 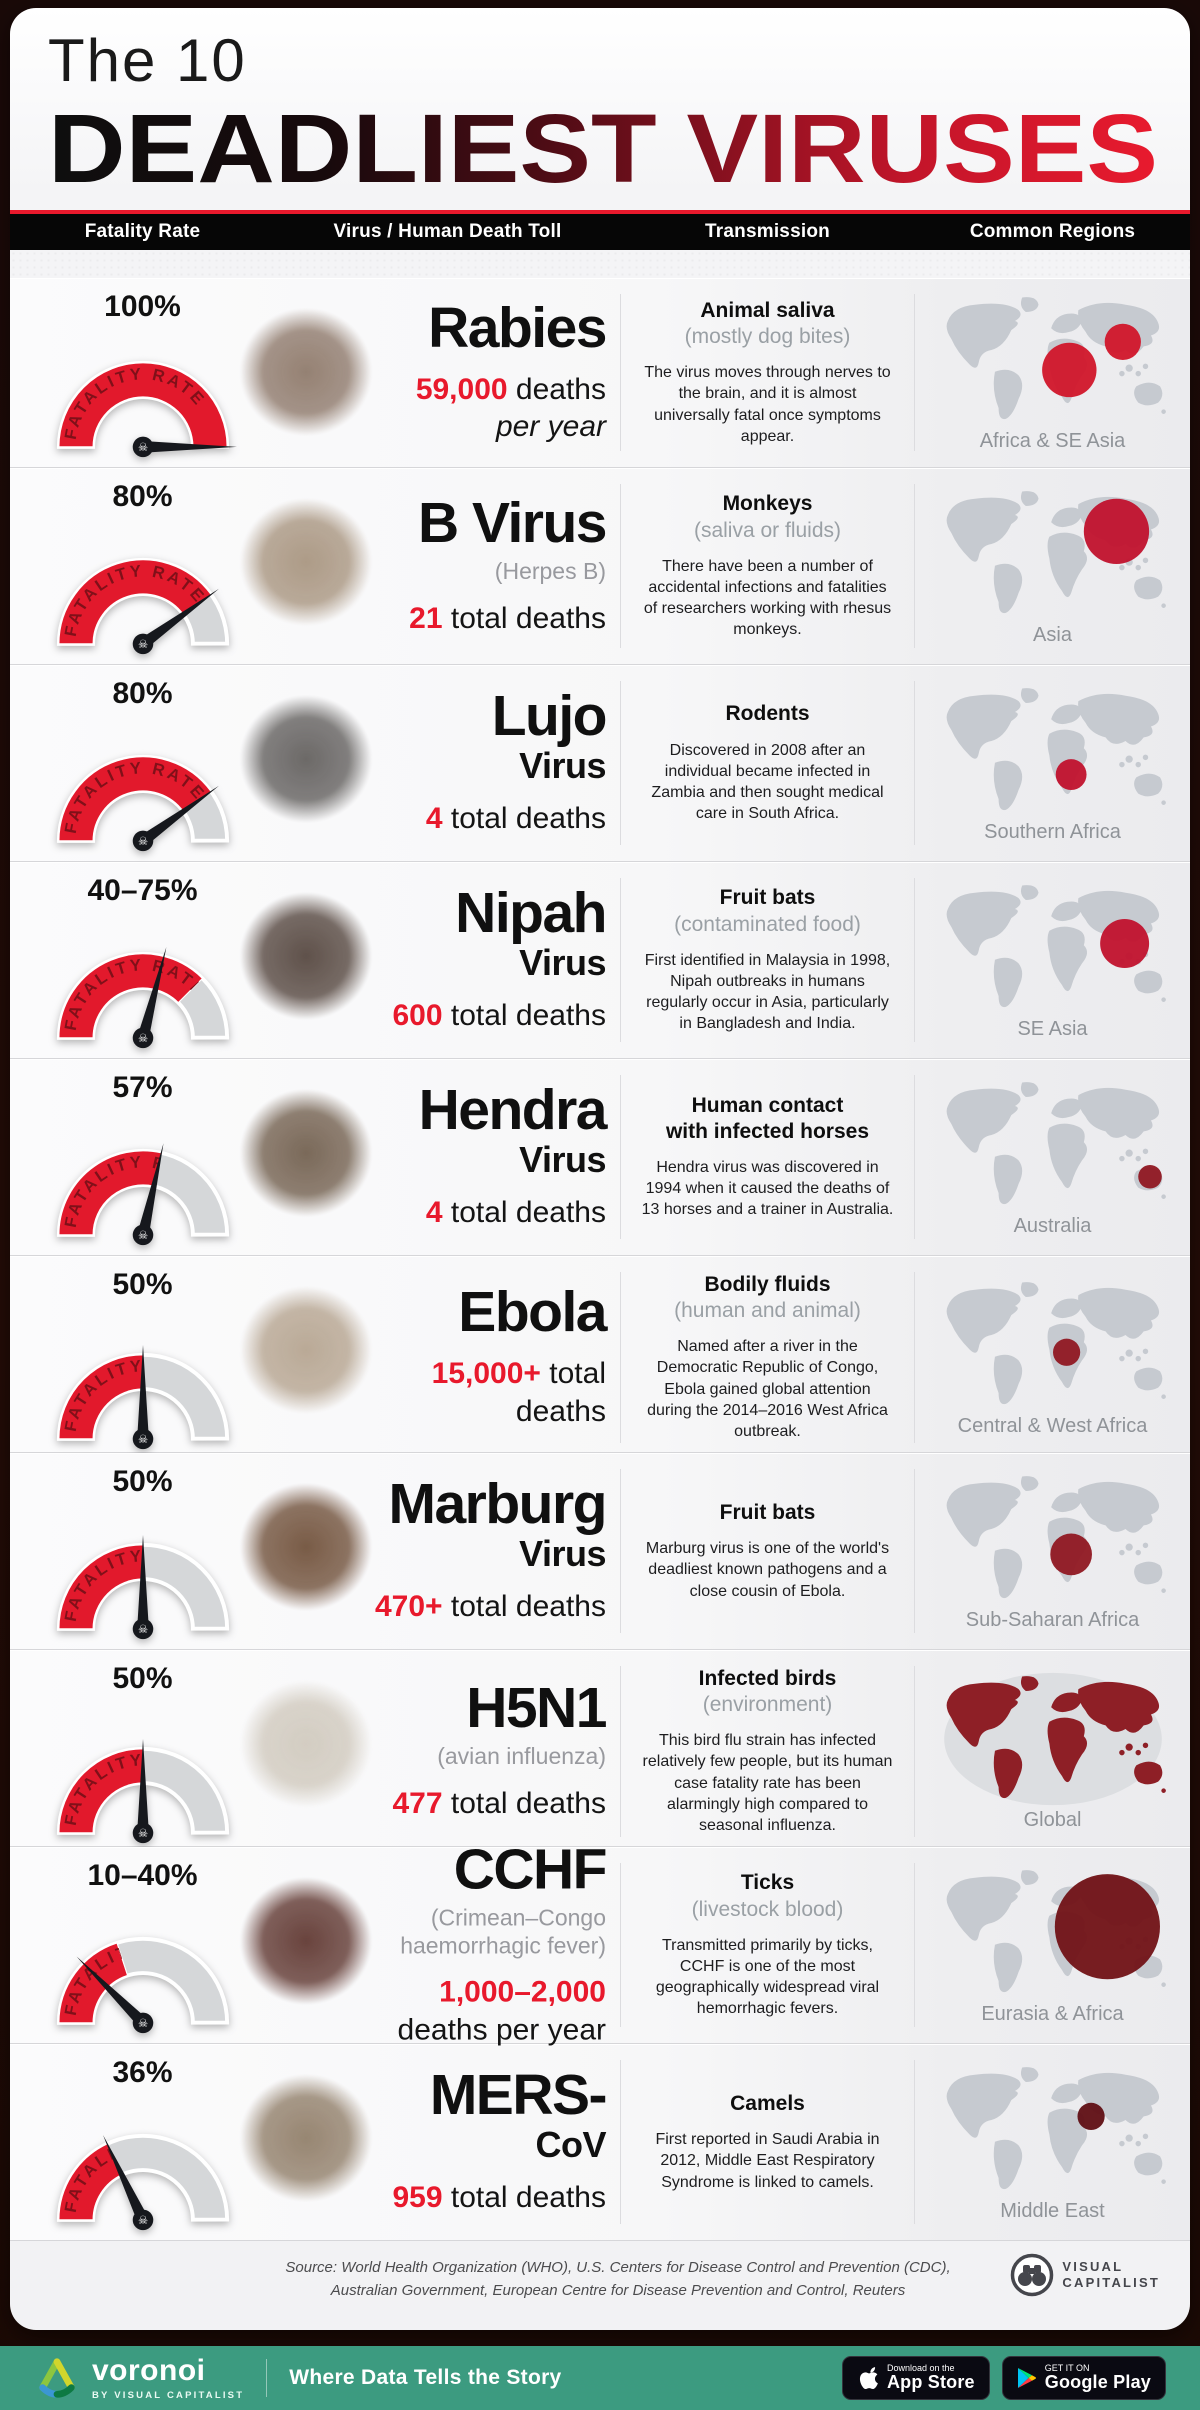 I want to click on virus-name-line: MERS-, so click(x=518, y=2095).